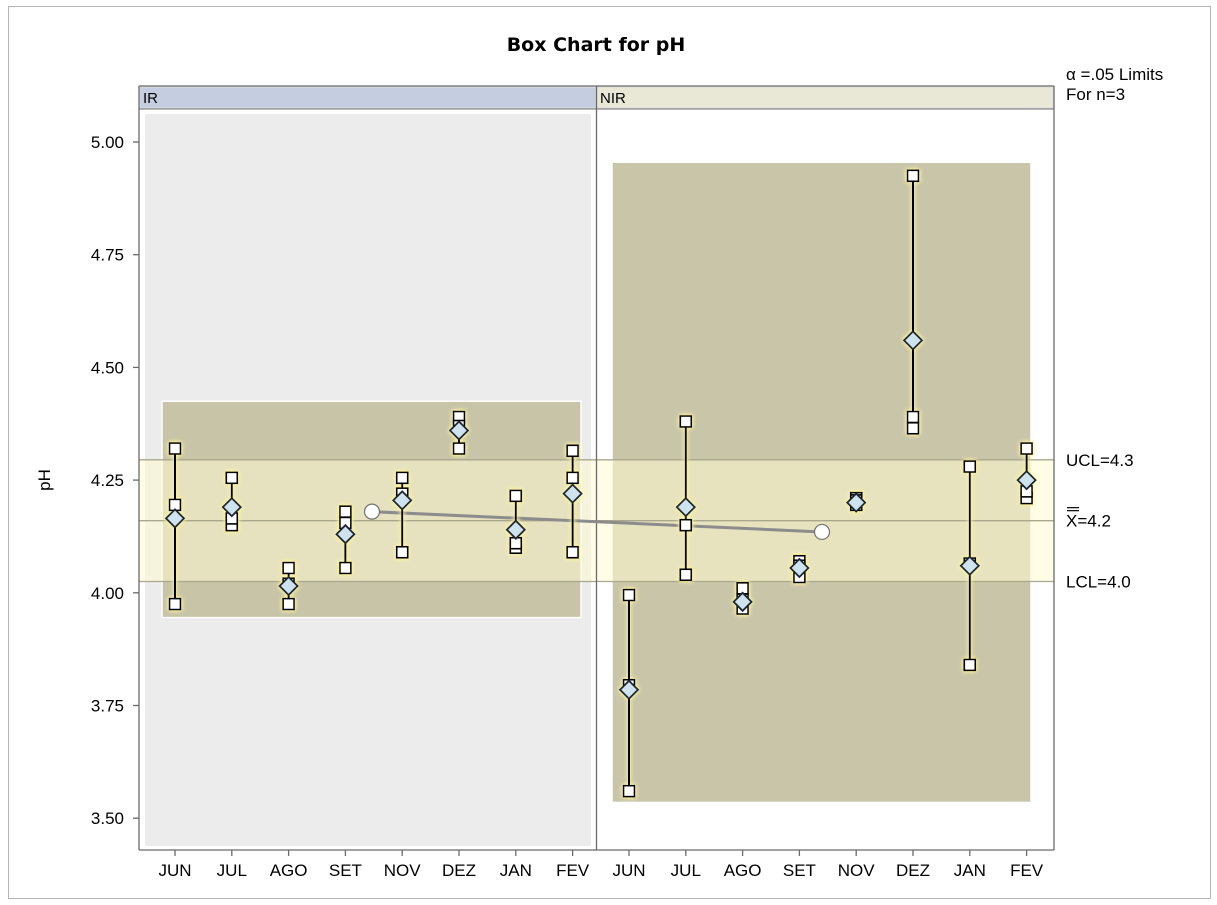  What do you see at coordinates (913, 302) in the screenshot?
I see `box-group-nir-dez` at bounding box center [913, 302].